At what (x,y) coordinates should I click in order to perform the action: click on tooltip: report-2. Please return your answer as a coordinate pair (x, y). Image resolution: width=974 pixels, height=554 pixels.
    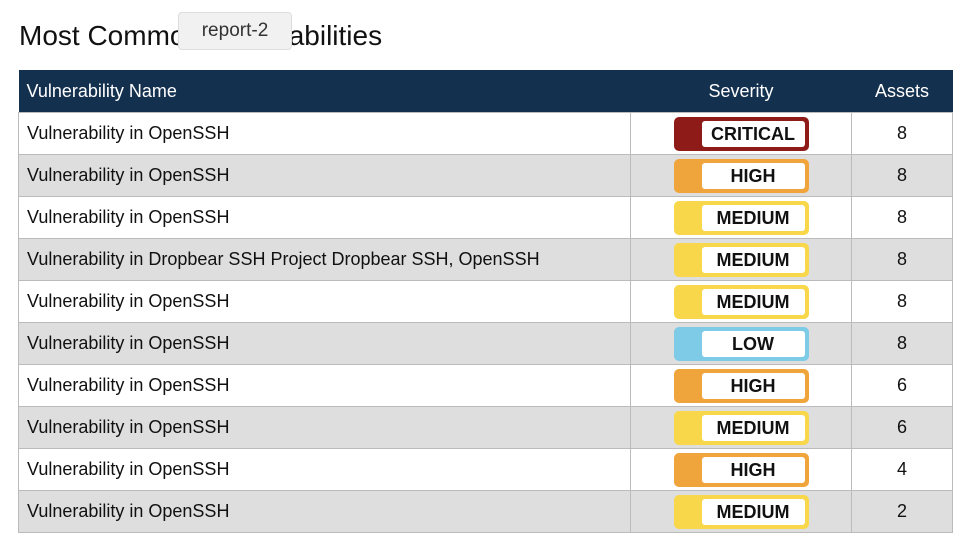
    Looking at the image, I should click on (235, 31).